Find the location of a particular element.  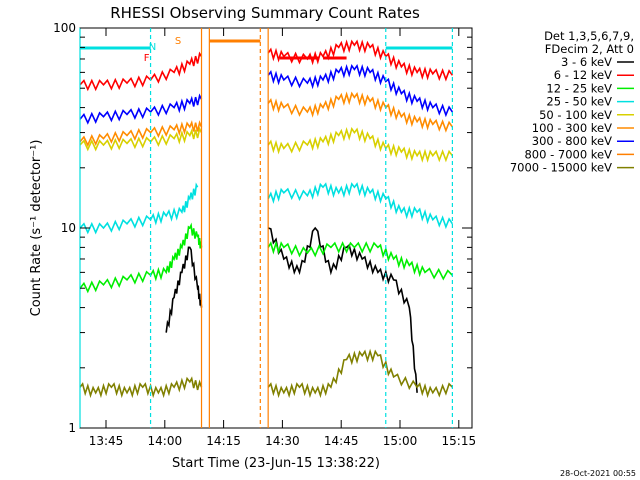

legend-label: 300 - 800 keV is located at coordinates (572, 141).